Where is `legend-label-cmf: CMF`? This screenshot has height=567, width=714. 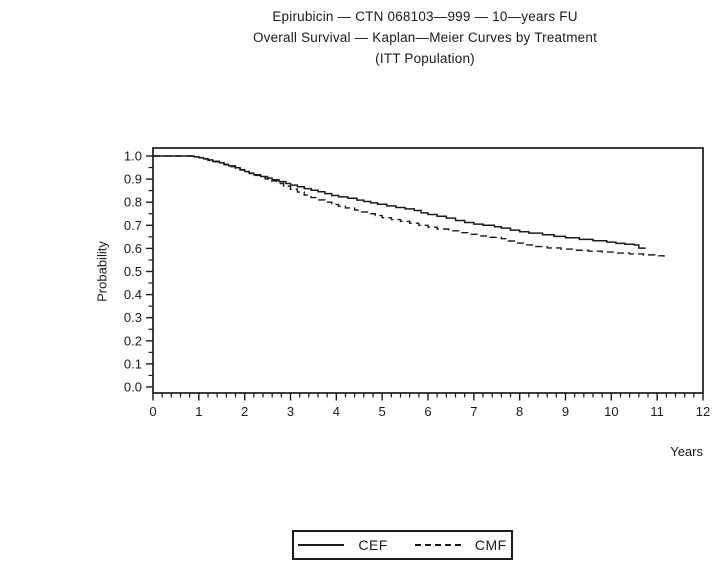 legend-label-cmf: CMF is located at coordinates (490, 545).